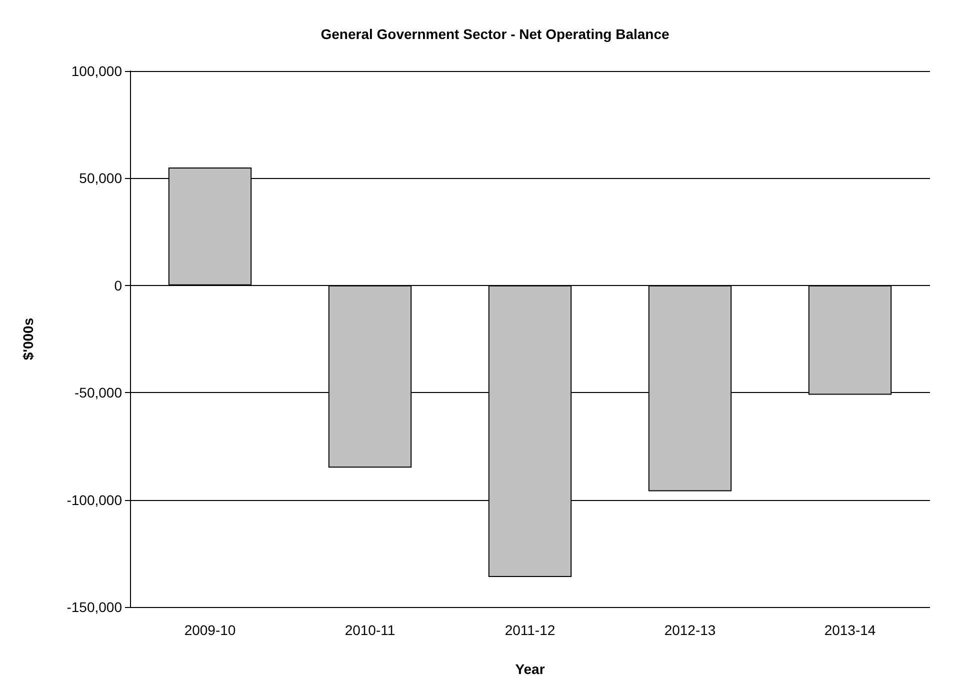  Describe the element at coordinates (118, 285) in the screenshot. I see `y-tick-label: 0` at that location.